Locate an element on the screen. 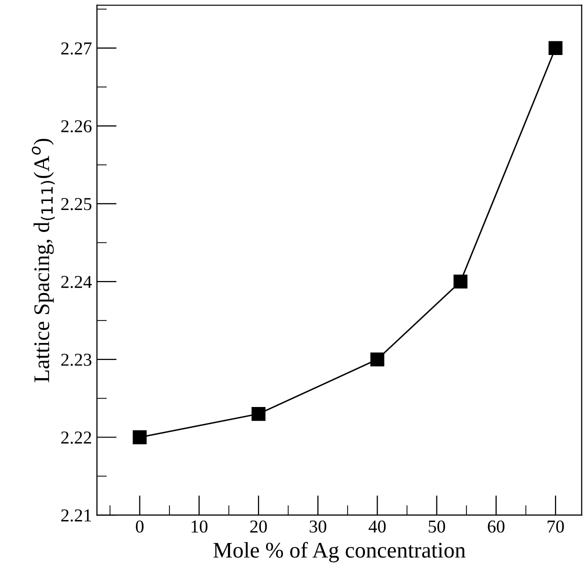 This screenshot has height=584, width=584. x-tick-label: 40 is located at coordinates (377, 526).